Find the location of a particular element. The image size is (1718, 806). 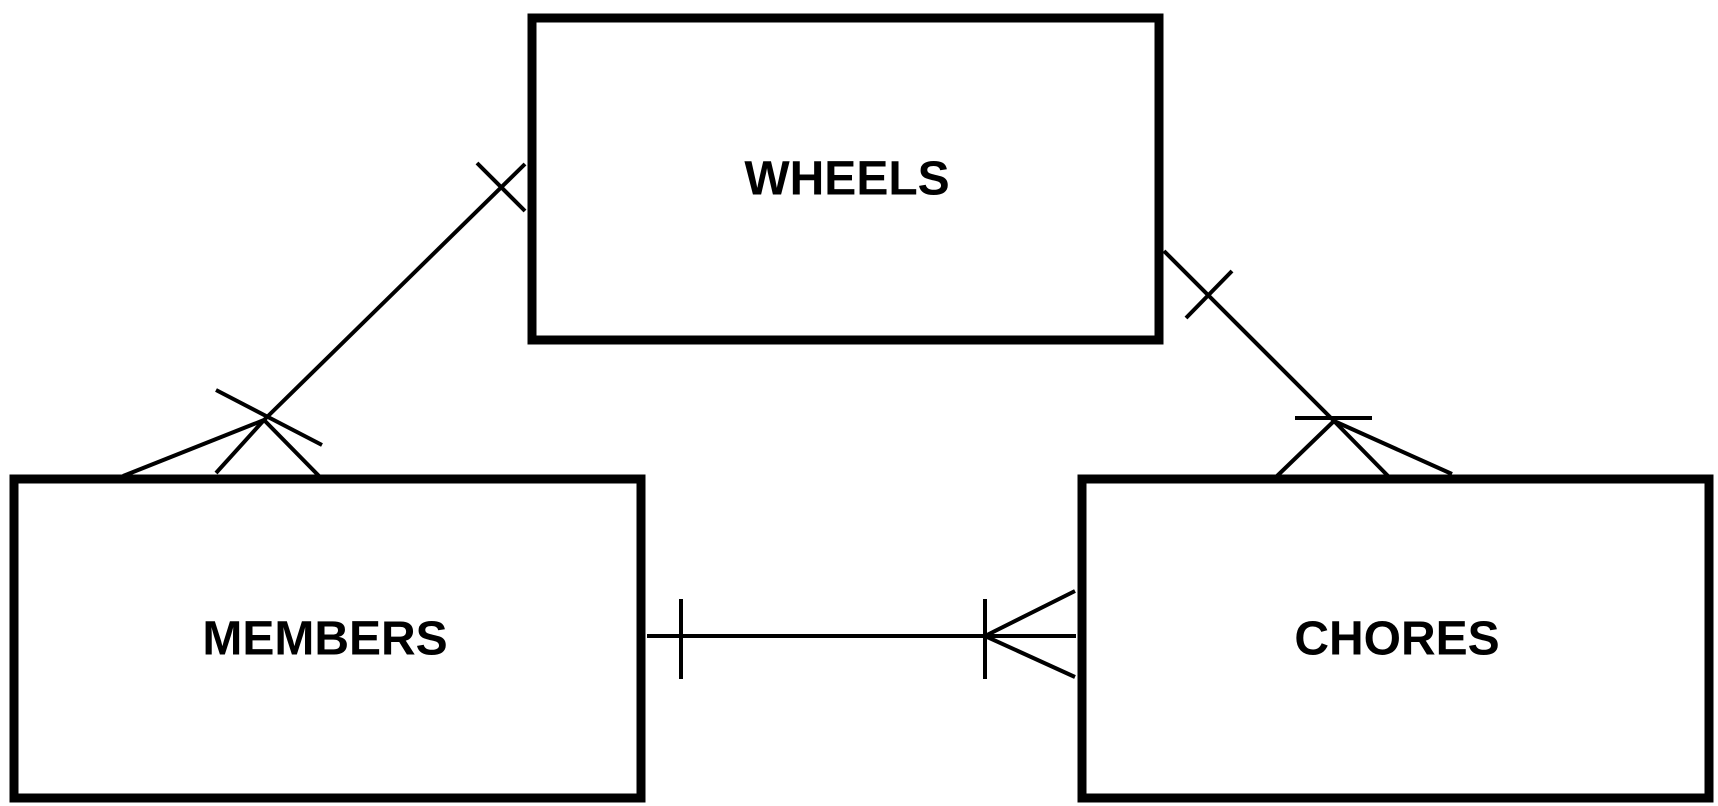

entity-chores-label: CHORES is located at coordinates (1396, 639).